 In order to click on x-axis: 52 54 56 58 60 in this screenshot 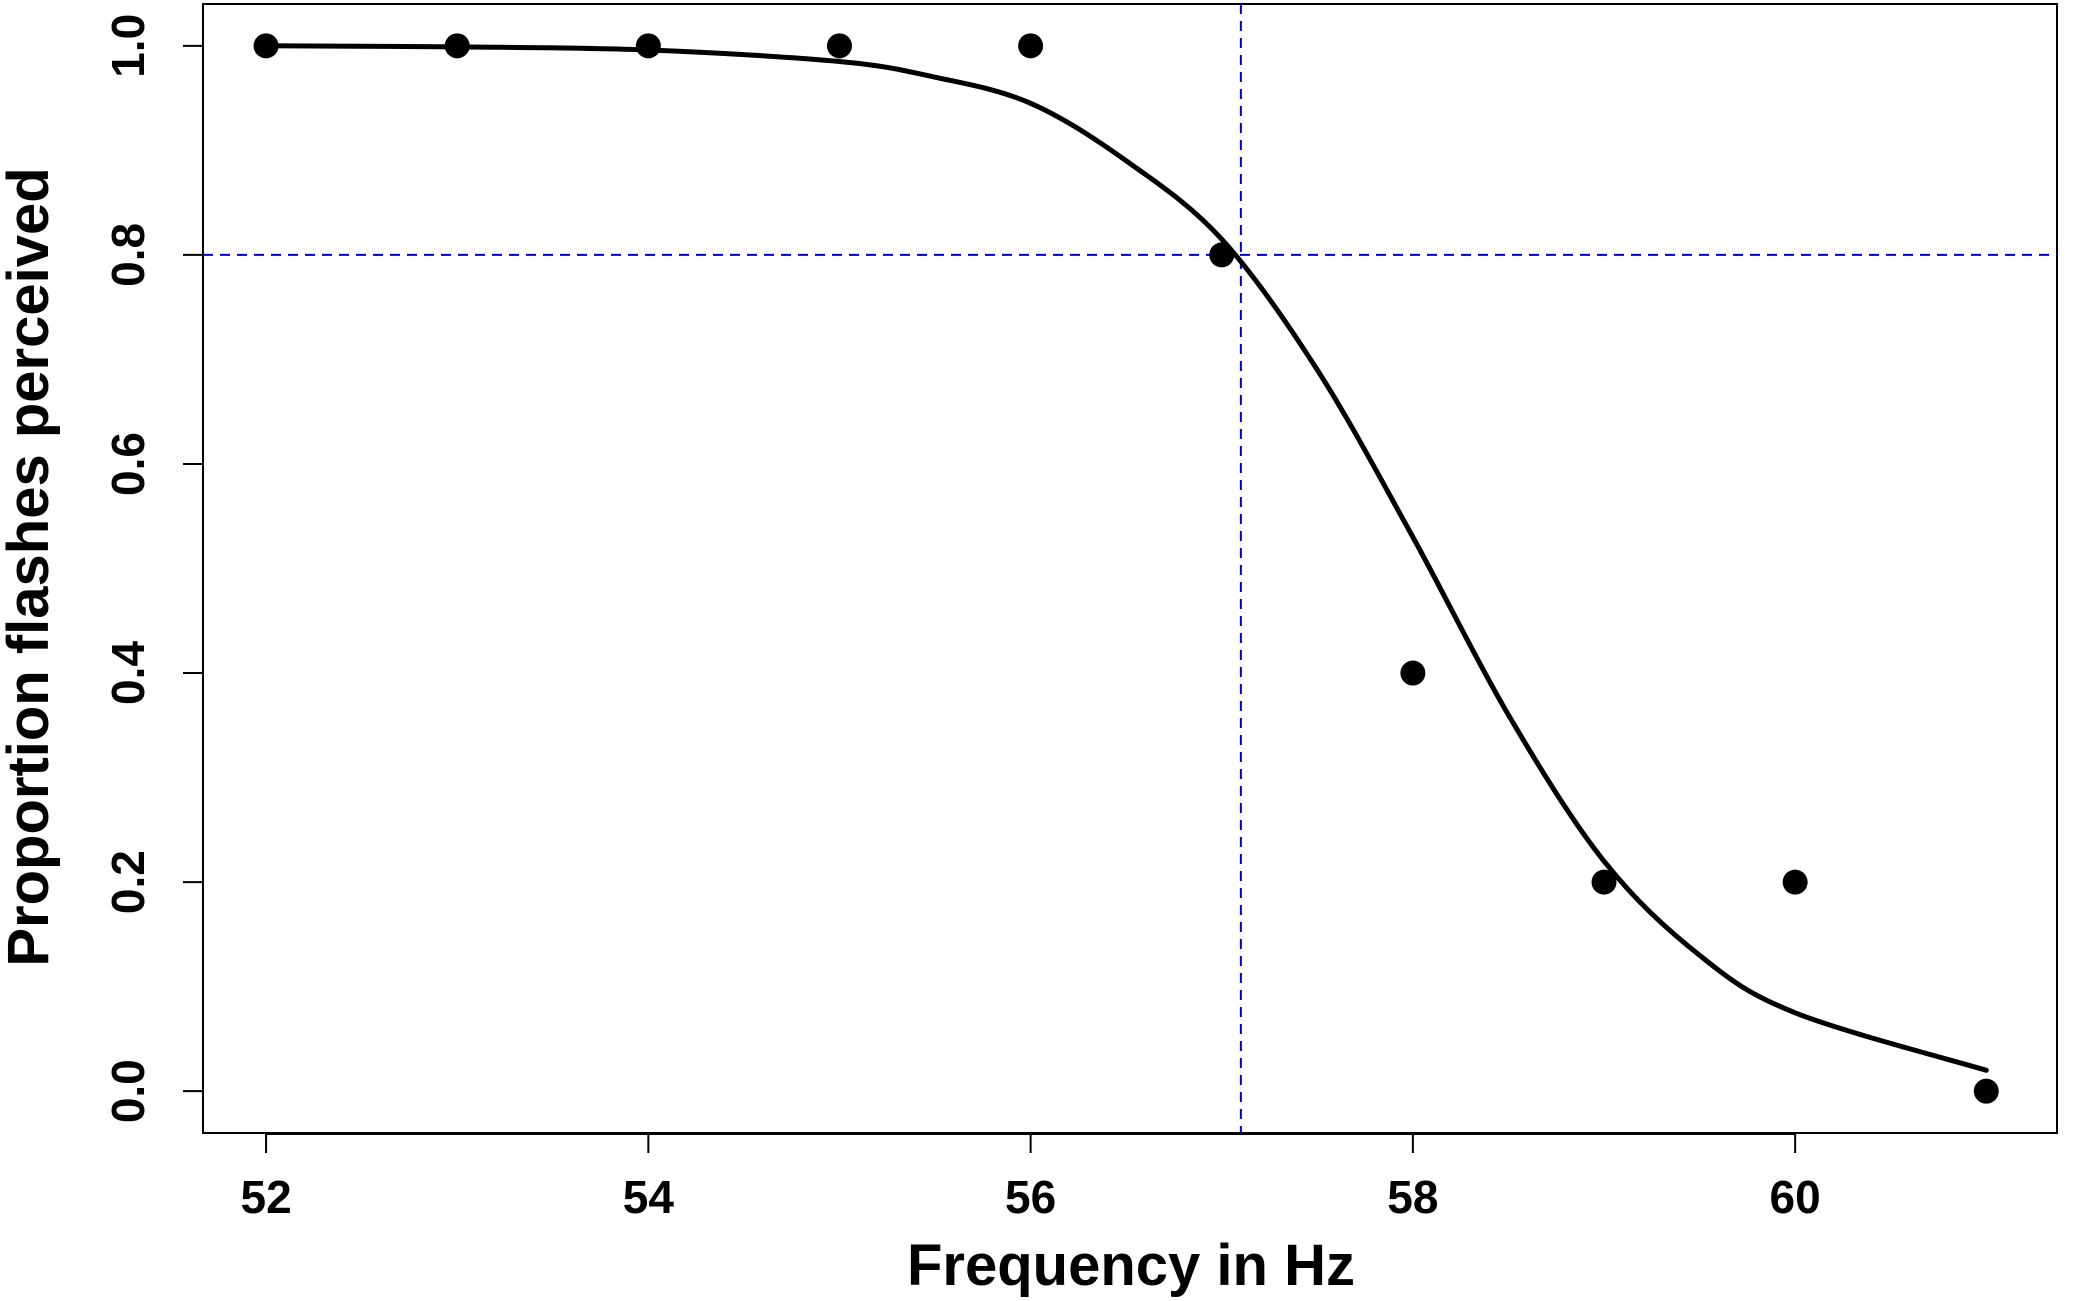, I will do `click(1030, 1178)`.